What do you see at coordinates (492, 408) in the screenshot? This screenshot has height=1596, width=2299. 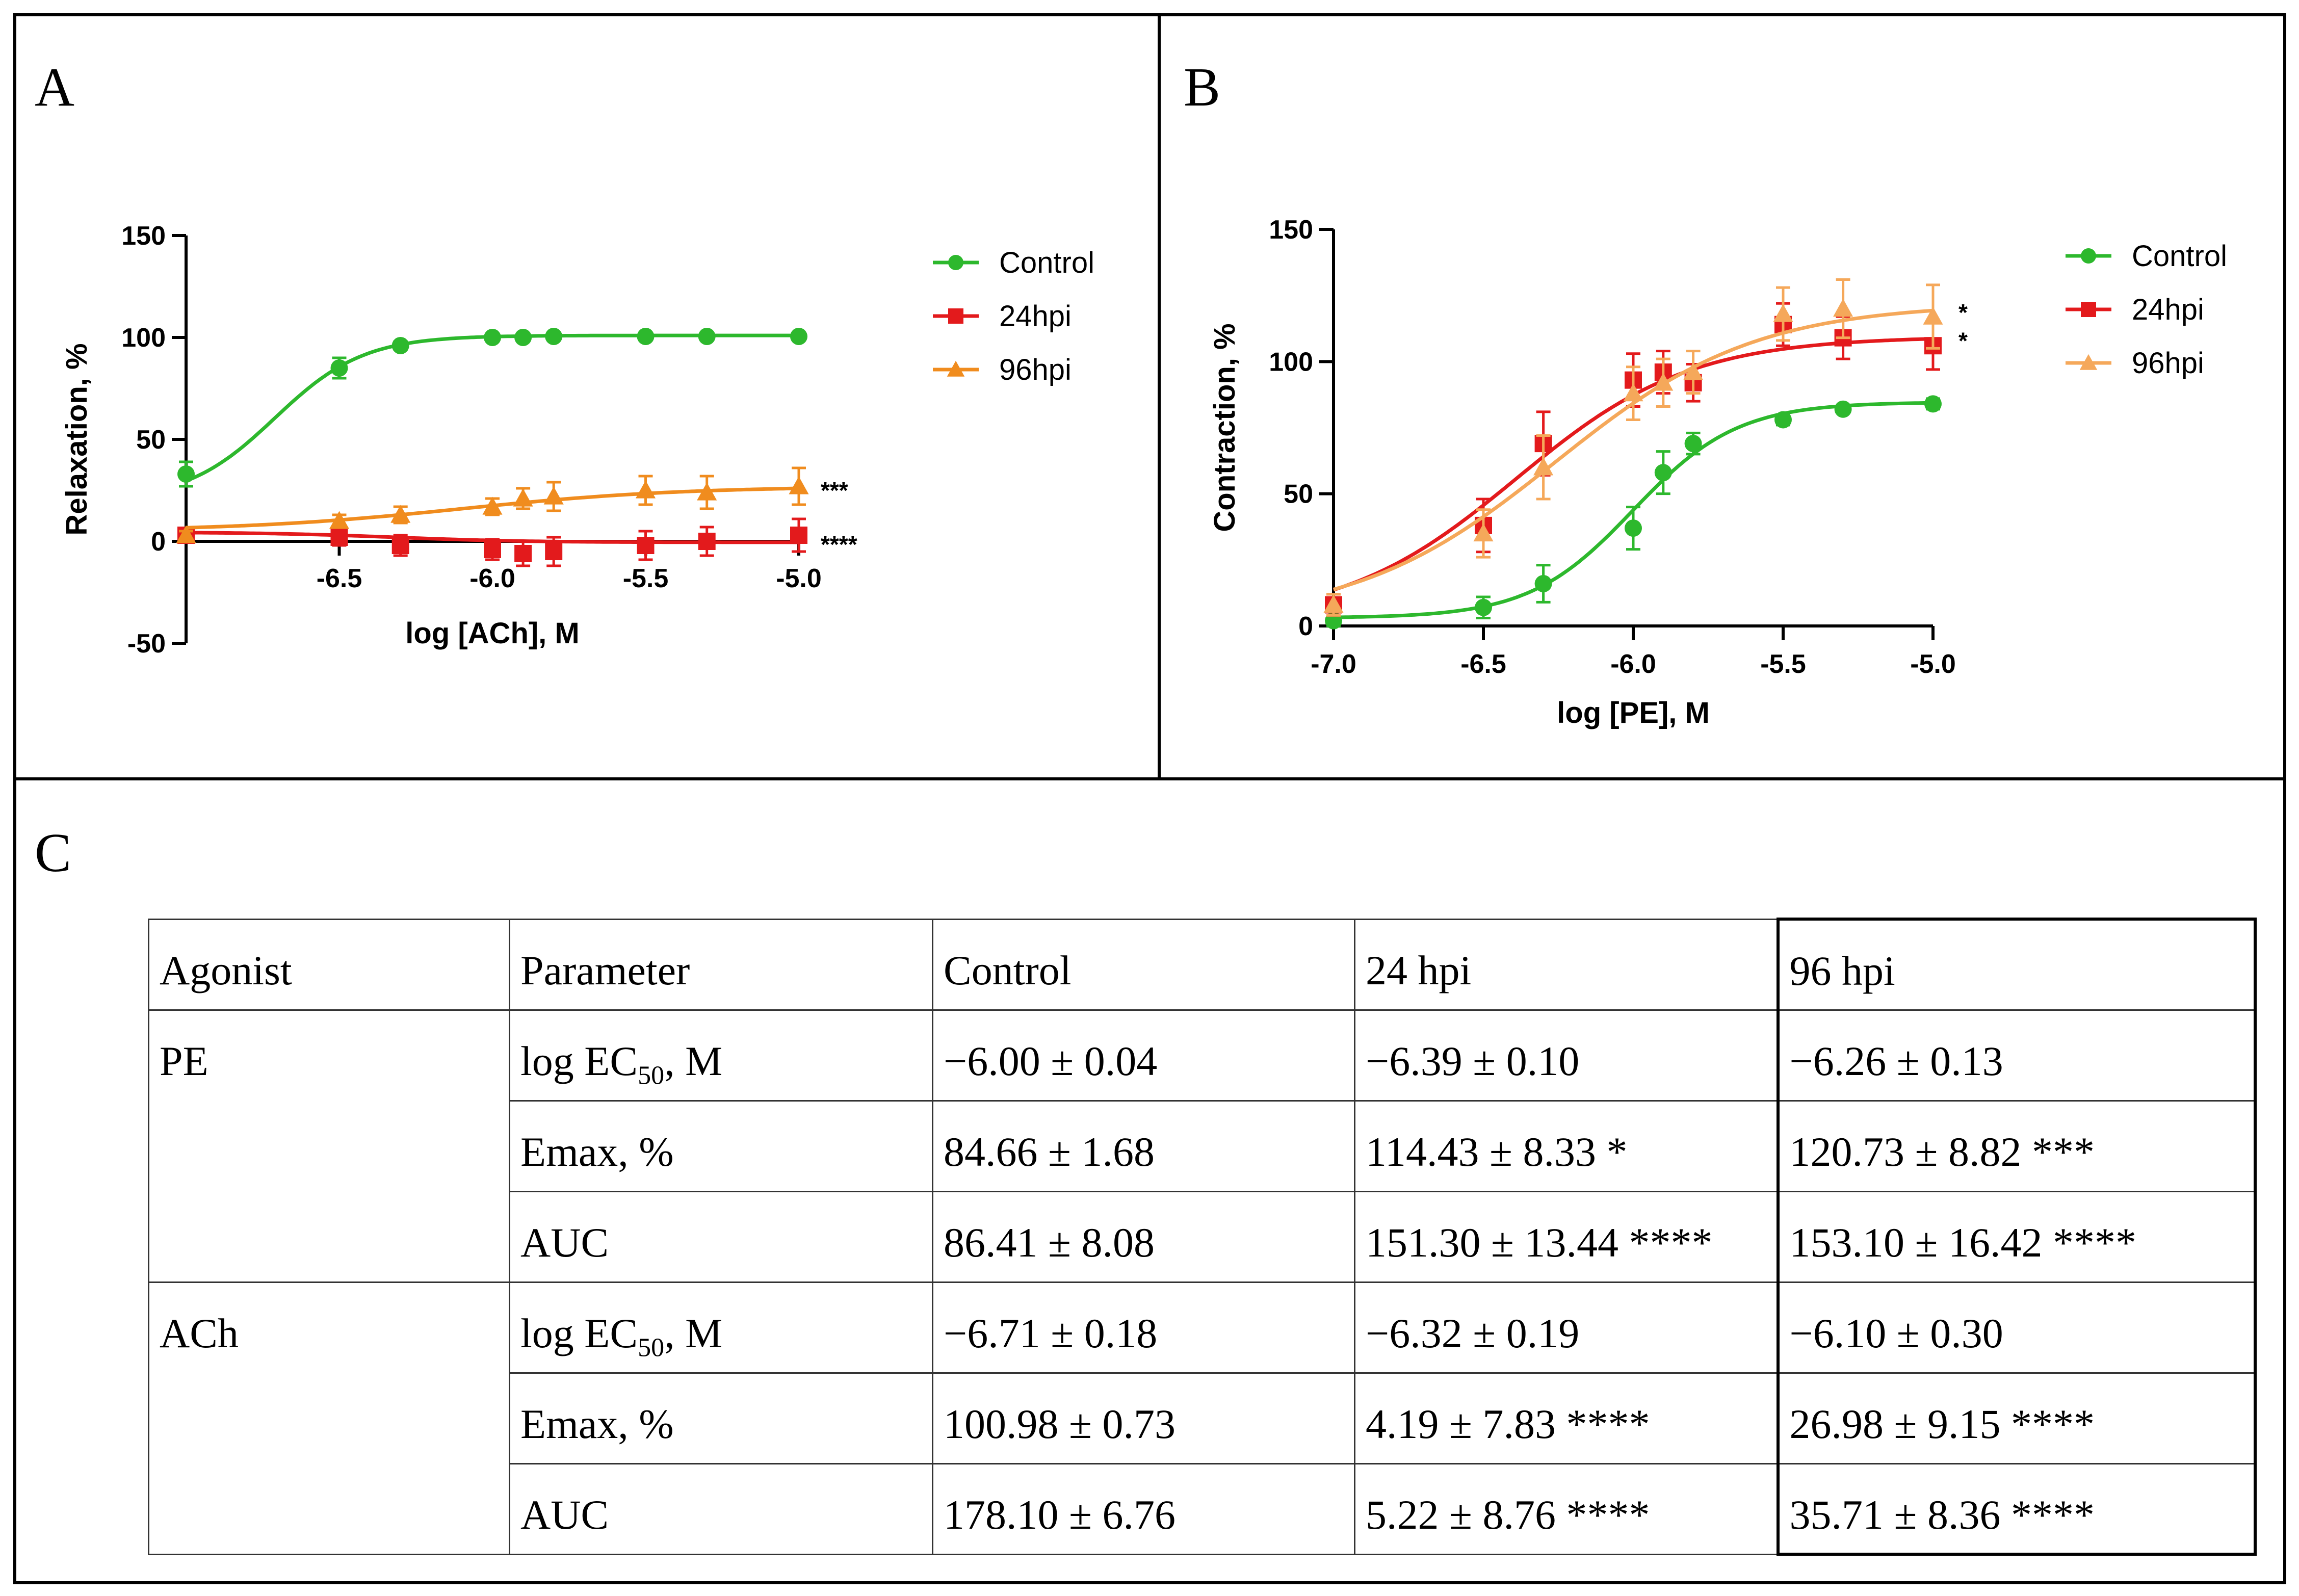 I see `fit-curve` at bounding box center [492, 408].